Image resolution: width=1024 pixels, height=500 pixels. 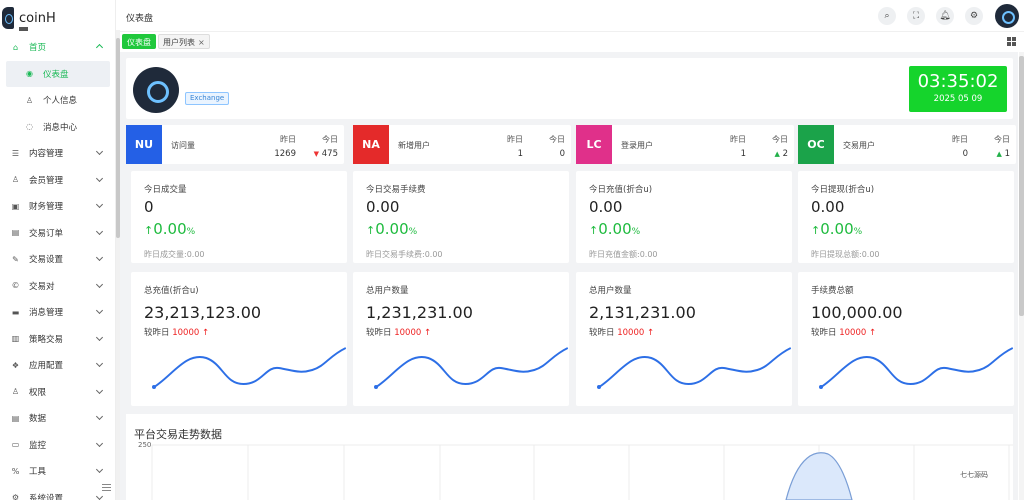 I want to click on grid-icon, so click(x=1011, y=41).